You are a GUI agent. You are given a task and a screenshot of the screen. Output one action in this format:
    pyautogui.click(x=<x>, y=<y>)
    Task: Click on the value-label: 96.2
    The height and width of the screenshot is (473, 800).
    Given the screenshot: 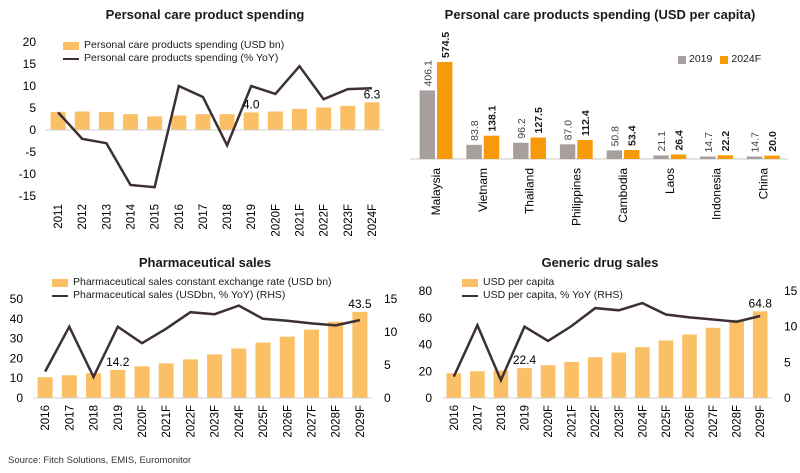 What is the action you would take?
    pyautogui.click(x=522, y=128)
    